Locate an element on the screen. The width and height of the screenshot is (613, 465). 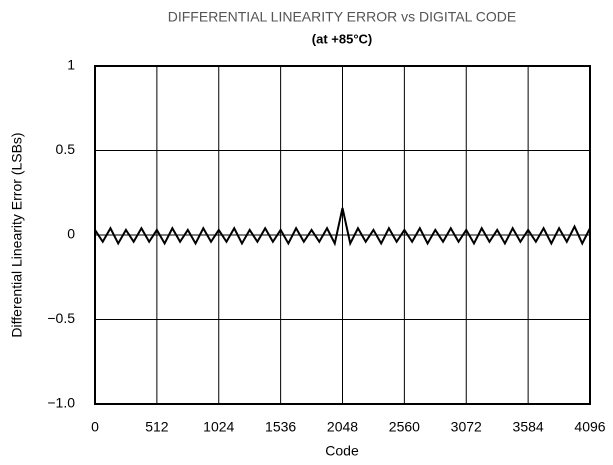
x-tick-label: 3584 is located at coordinates (528, 427).